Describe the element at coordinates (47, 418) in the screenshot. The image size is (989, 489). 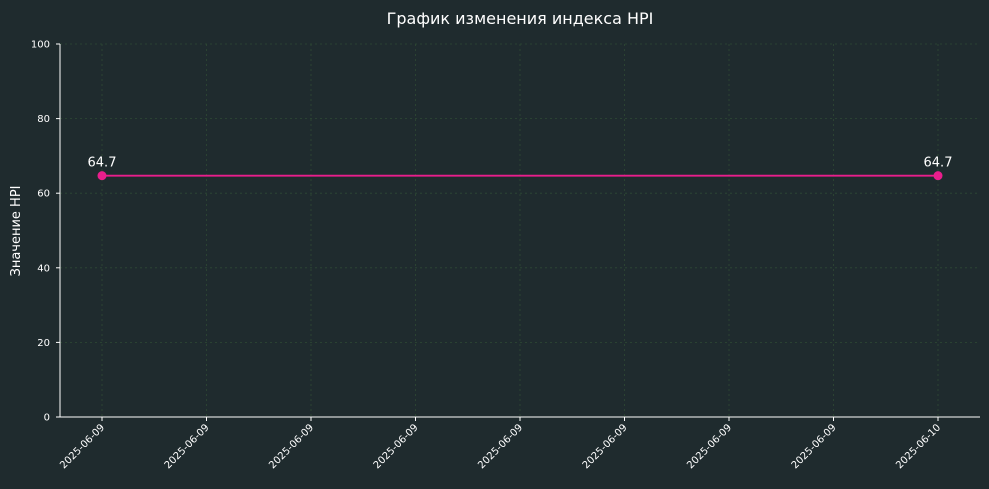
I see `y-tick-label: 0` at that location.